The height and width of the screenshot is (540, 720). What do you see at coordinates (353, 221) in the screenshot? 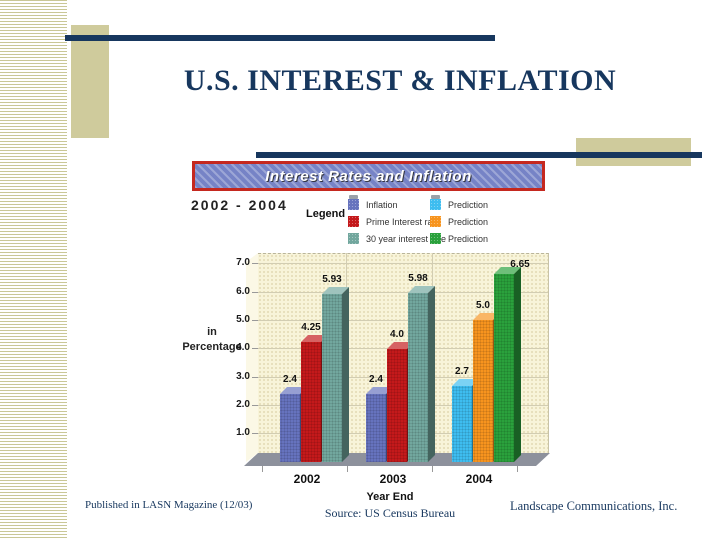
I see `legend-swatch-prime-interest-rate` at bounding box center [353, 221].